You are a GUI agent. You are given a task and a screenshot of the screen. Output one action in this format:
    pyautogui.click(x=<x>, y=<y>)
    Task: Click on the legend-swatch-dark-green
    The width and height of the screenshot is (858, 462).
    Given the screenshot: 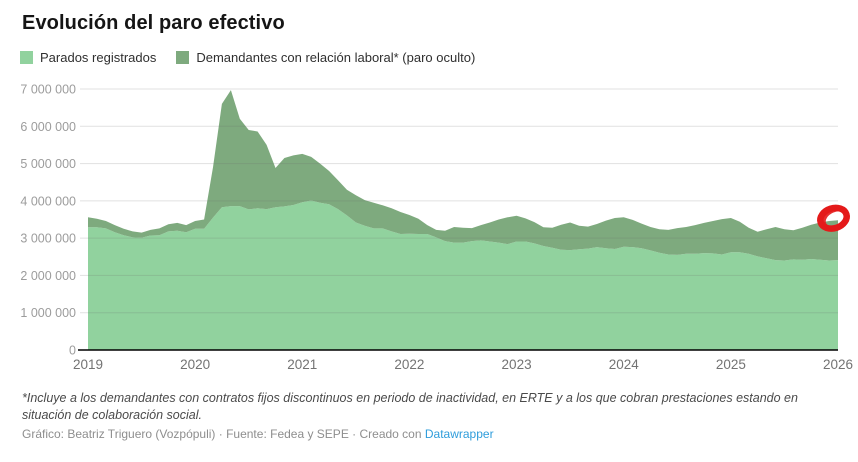 What is the action you would take?
    pyautogui.click(x=183, y=57)
    